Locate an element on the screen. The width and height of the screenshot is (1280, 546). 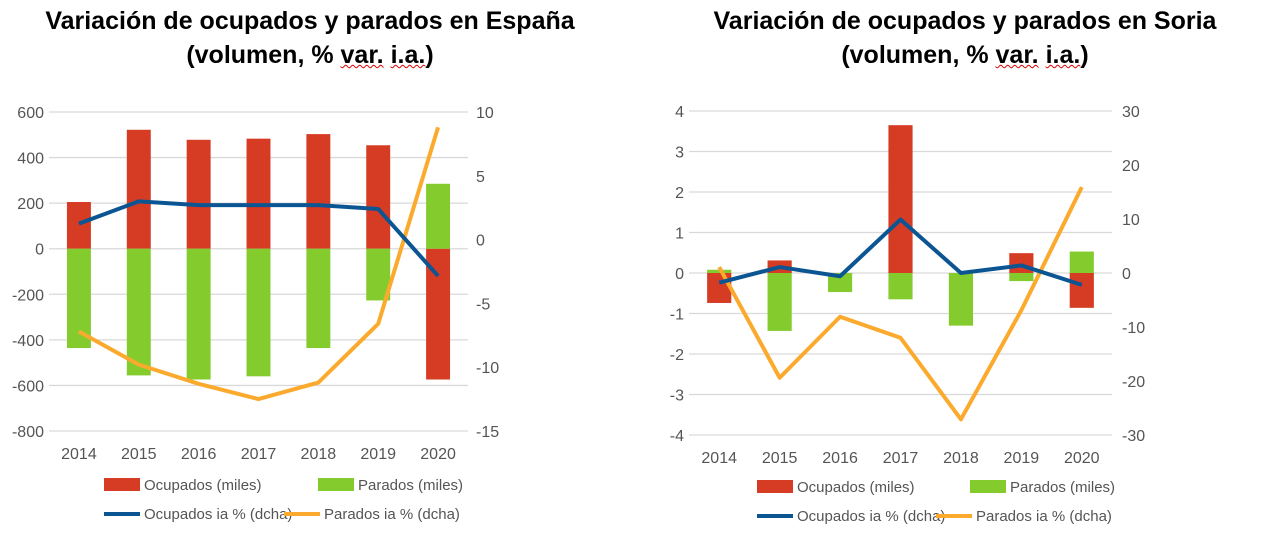
y-tick-right: 30 is located at coordinates (1131, 112).